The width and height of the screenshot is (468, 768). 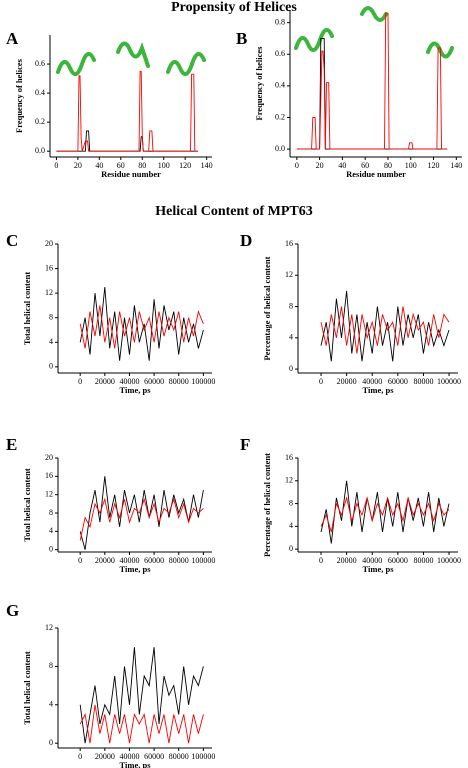 What do you see at coordinates (233, 211) in the screenshot?
I see `section-title: Helical Content of MPT63` at bounding box center [233, 211].